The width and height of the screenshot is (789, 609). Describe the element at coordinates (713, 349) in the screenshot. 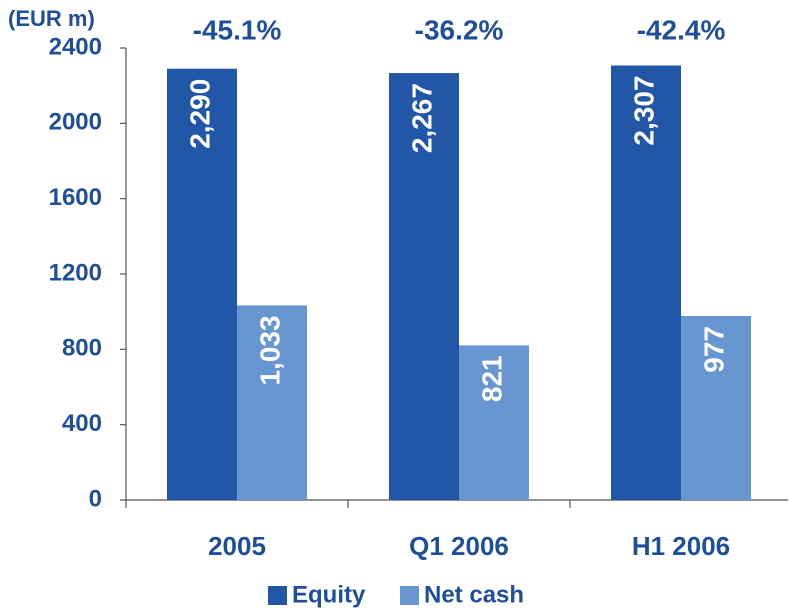

I see `value-label: 977` at that location.